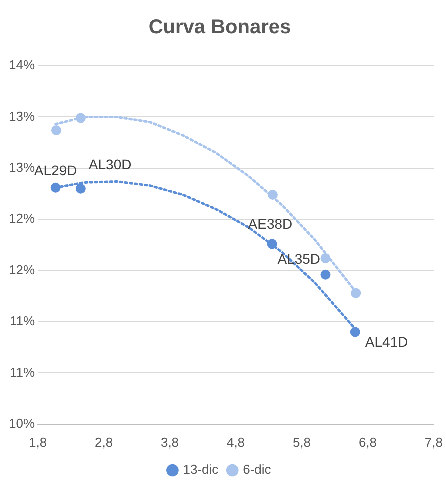 The image size is (446, 491). Describe the element at coordinates (434, 442) in the screenshot. I see `x-tick-label: 7,8` at that location.